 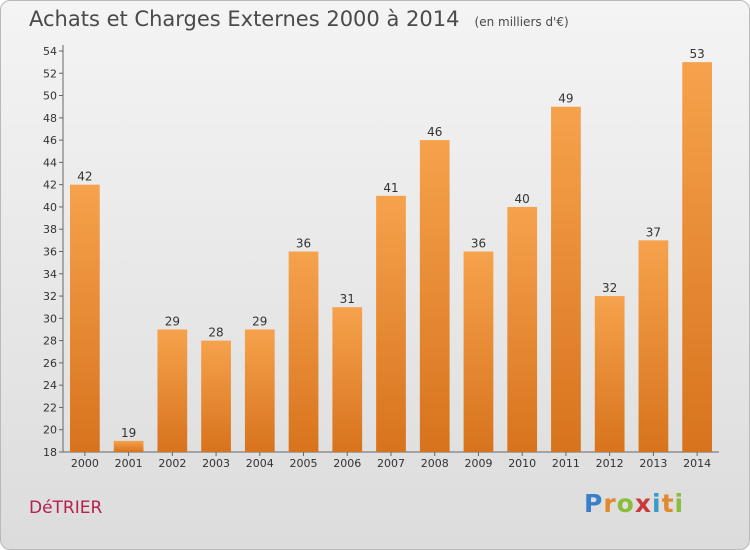 What do you see at coordinates (128, 446) in the screenshot?
I see `bar-2001` at bounding box center [128, 446].